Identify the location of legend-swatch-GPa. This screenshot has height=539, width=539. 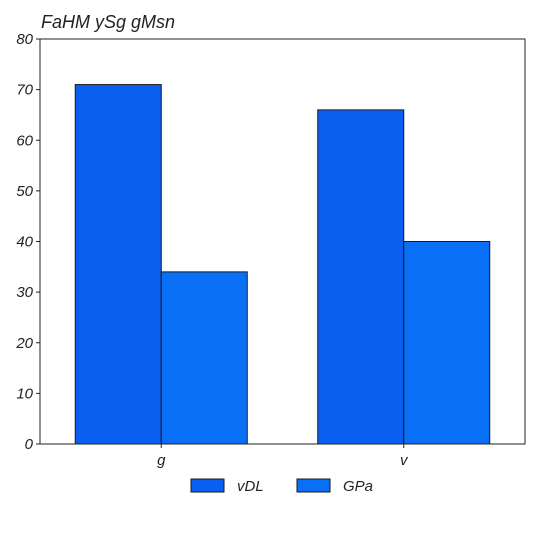
(313, 485).